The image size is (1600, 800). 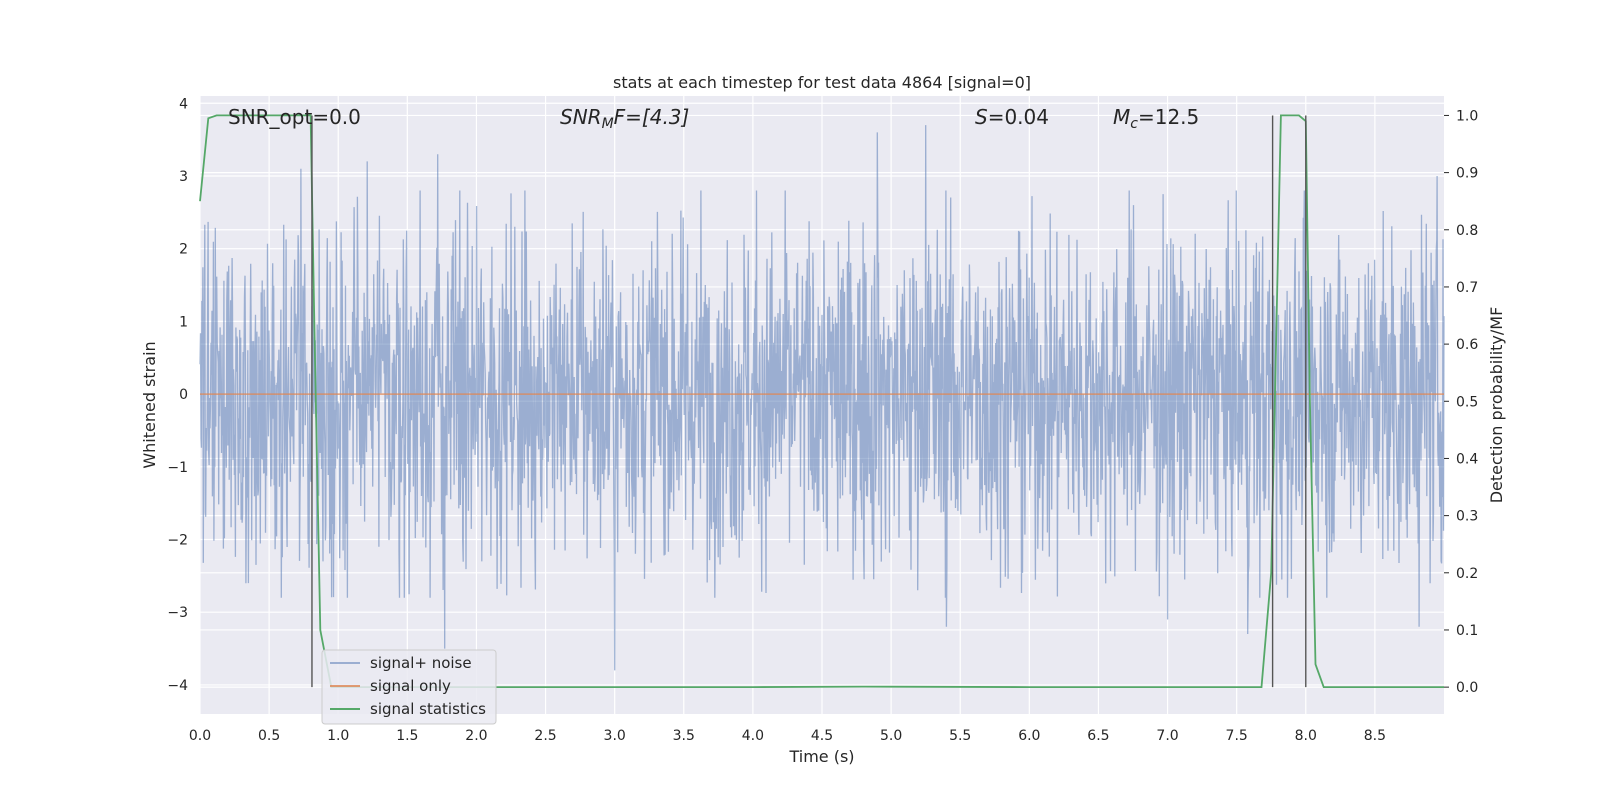 I want to click on x-tick-label: 7.0, so click(x=1167, y=736).